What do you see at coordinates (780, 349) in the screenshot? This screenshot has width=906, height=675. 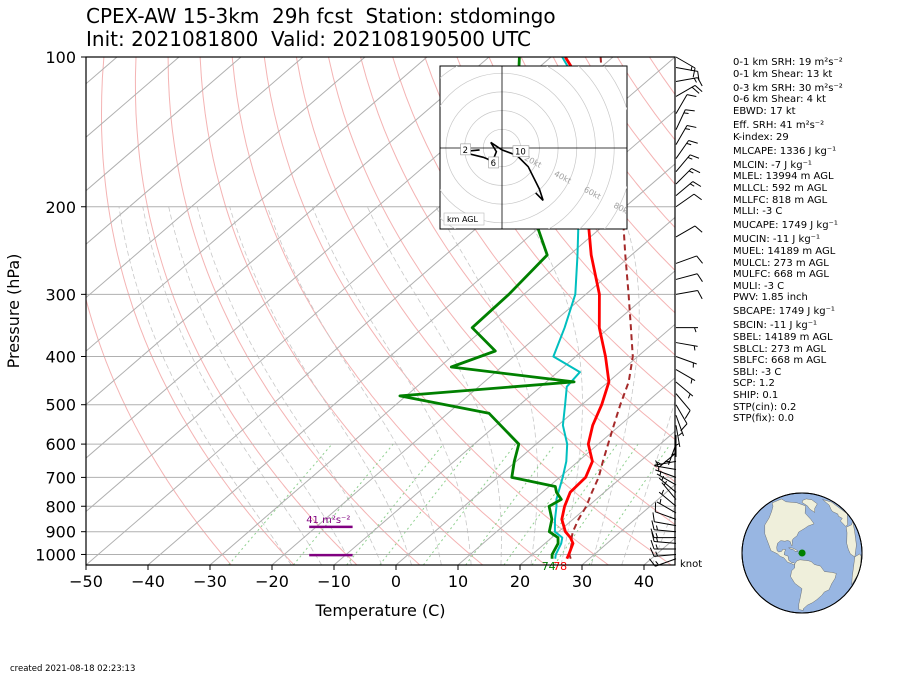 I see `index-line: SBLCL: 273 m AGL` at bounding box center [780, 349].